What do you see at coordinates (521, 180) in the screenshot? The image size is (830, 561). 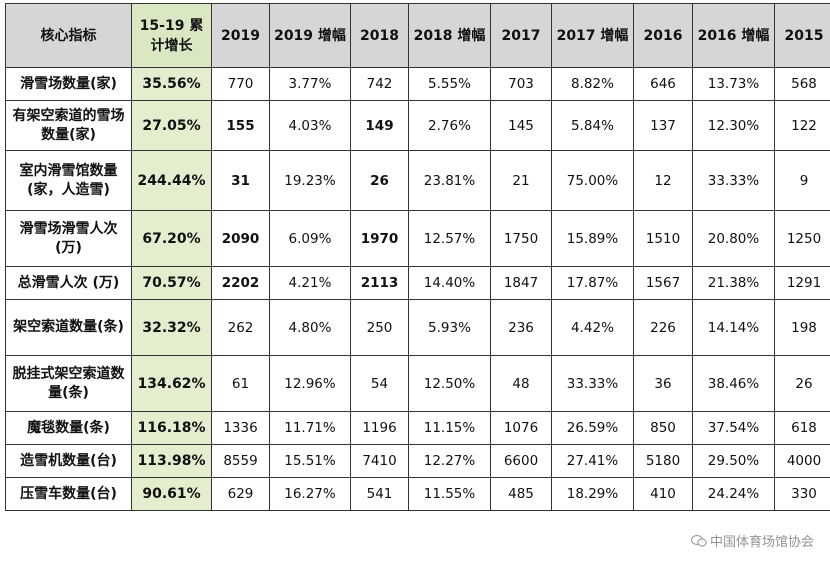 I see `value-cell: 21` at bounding box center [521, 180].